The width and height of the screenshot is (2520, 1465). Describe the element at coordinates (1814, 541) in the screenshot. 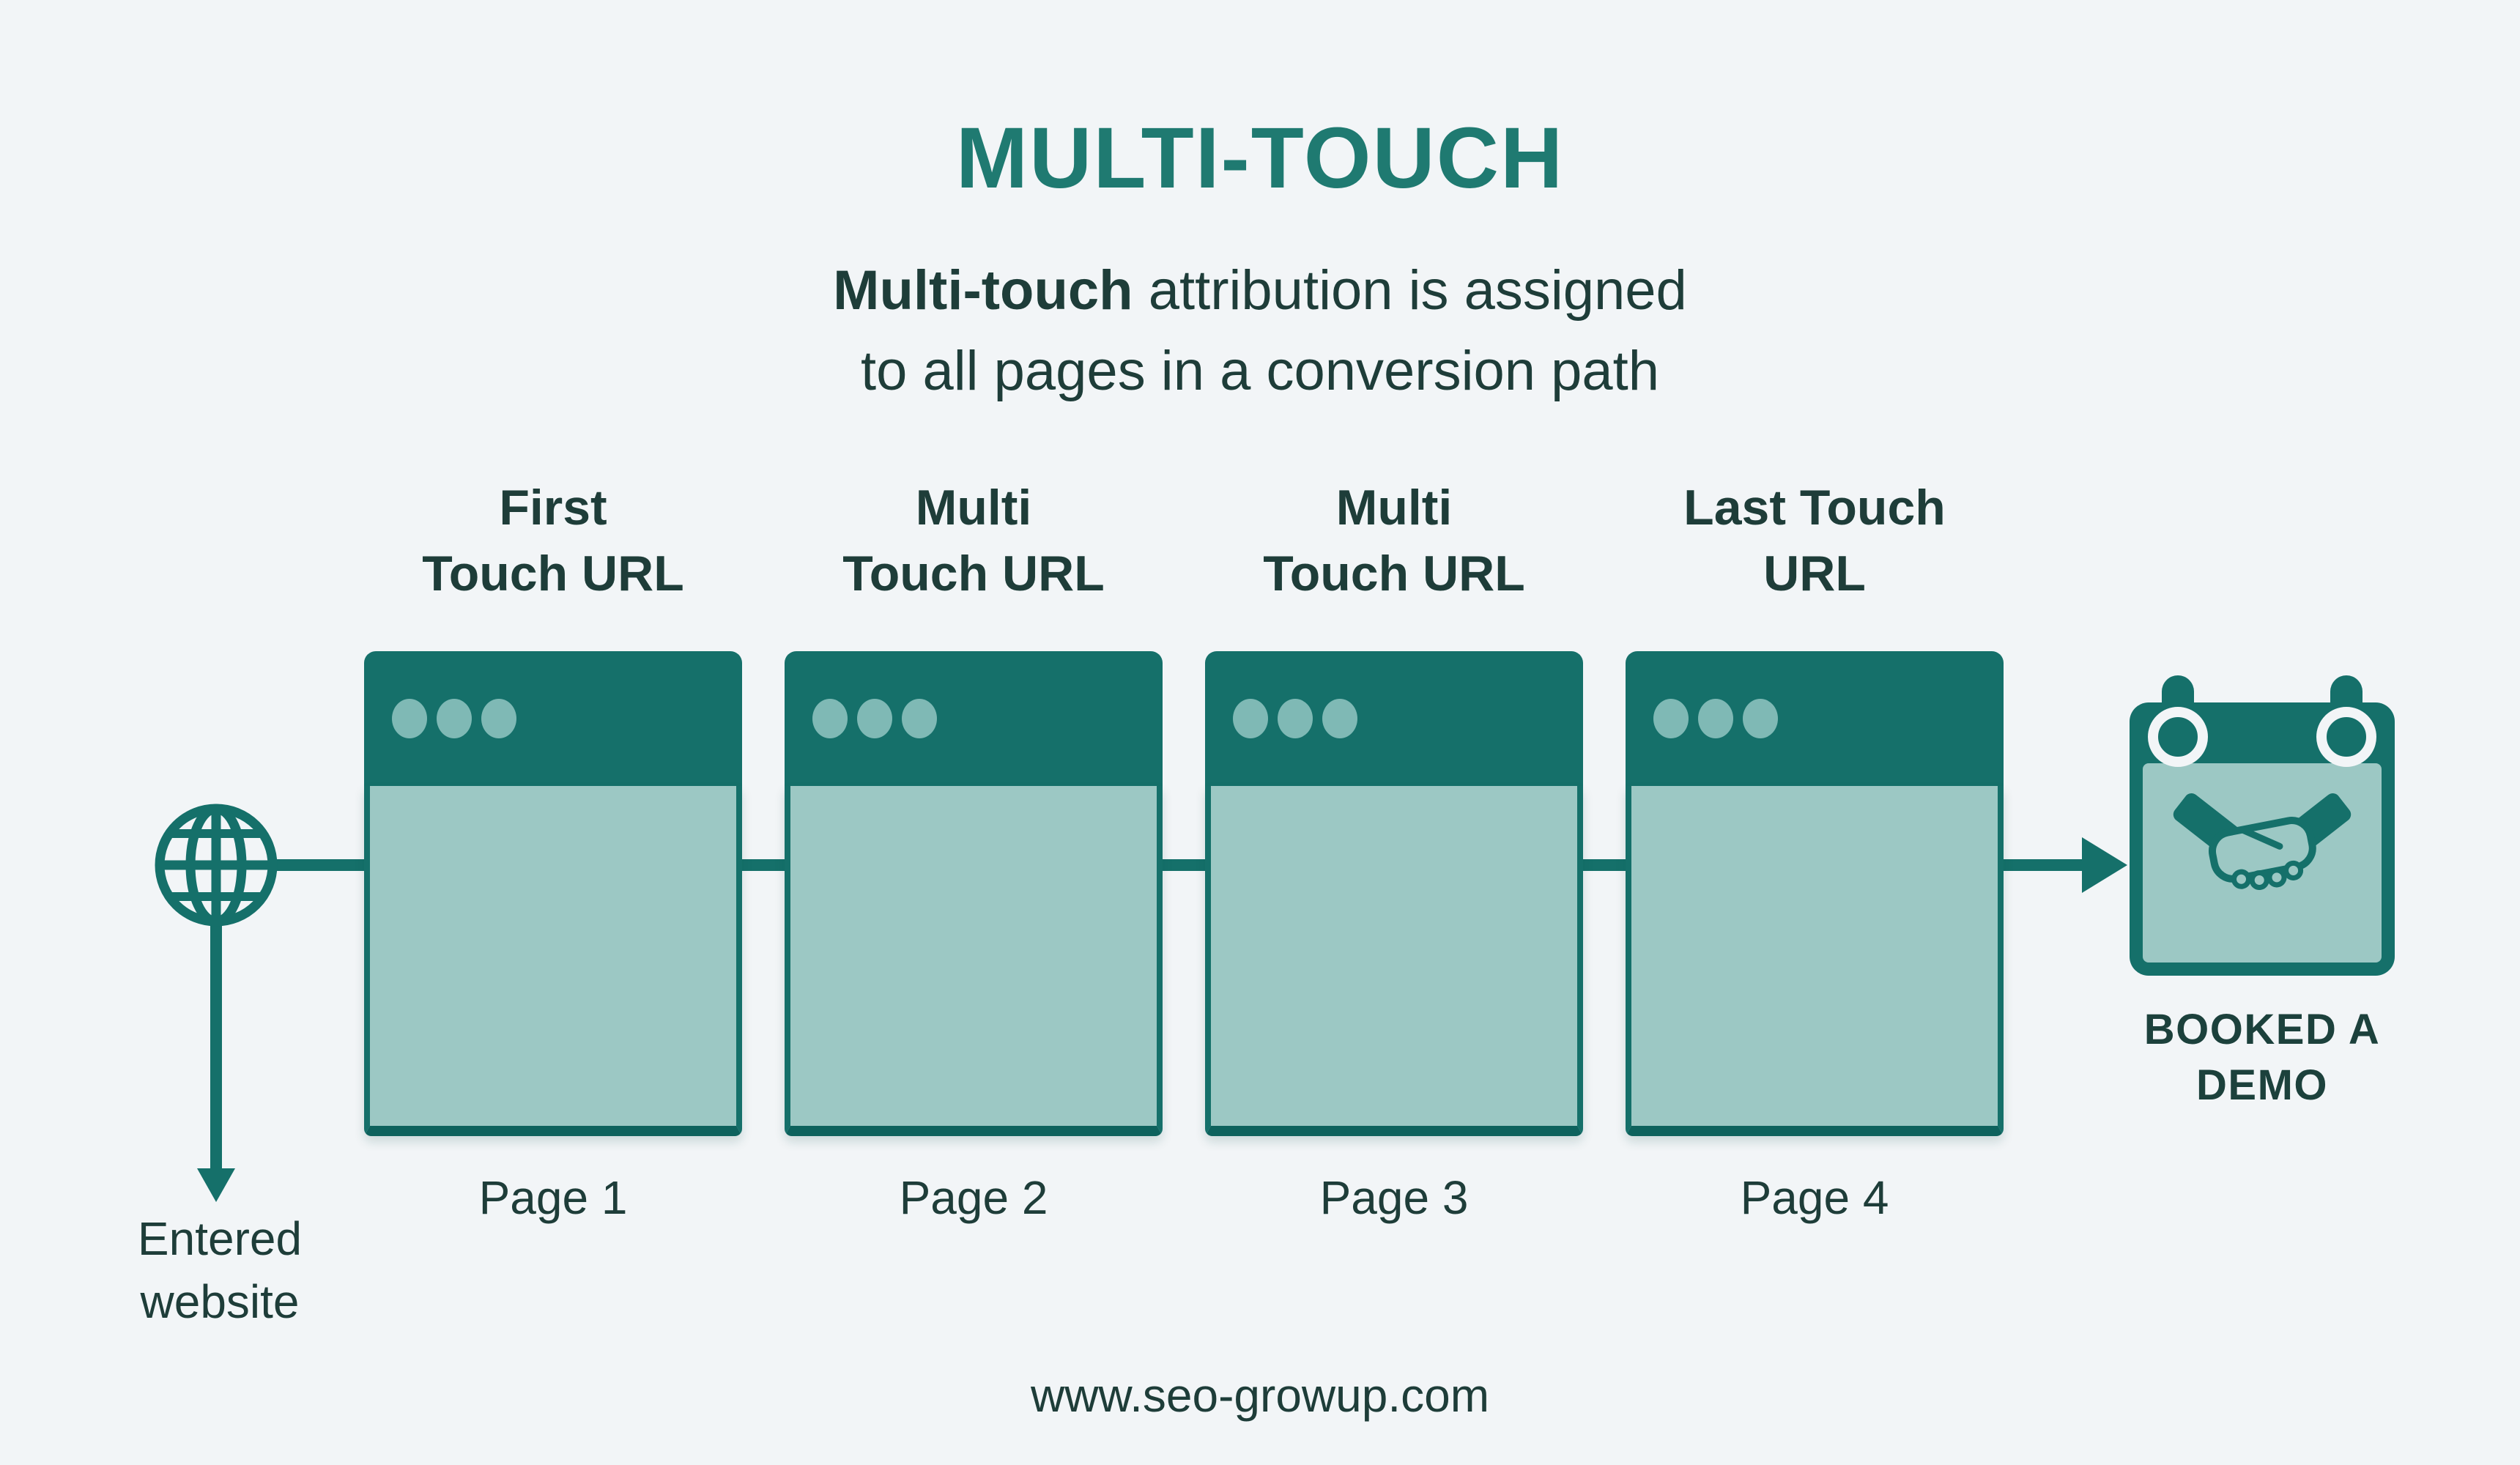

I see `window-4-title: Last Touch URL` at that location.